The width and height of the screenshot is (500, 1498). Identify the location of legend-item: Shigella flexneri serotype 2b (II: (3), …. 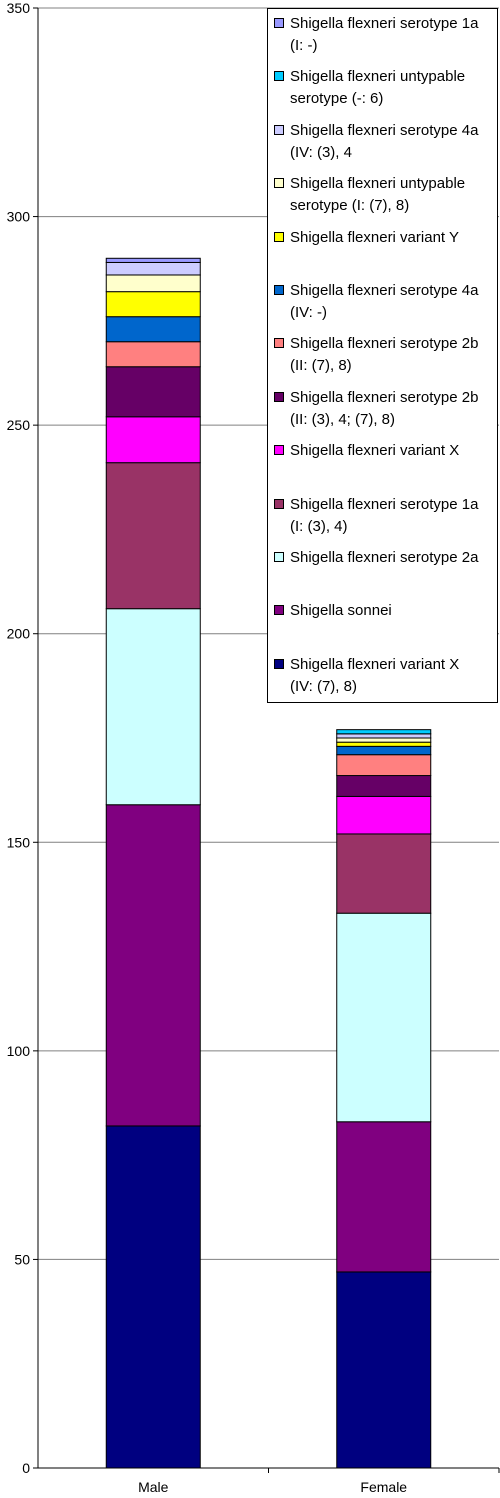
(385, 409).